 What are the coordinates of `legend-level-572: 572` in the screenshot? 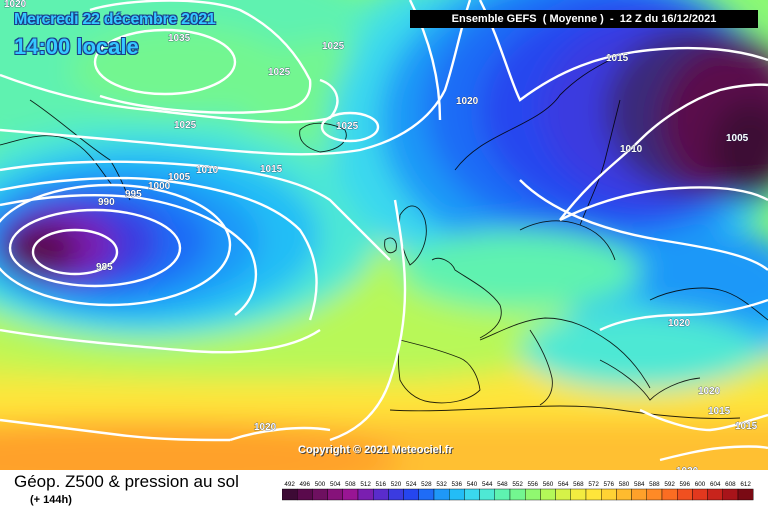 It's located at (593, 484).